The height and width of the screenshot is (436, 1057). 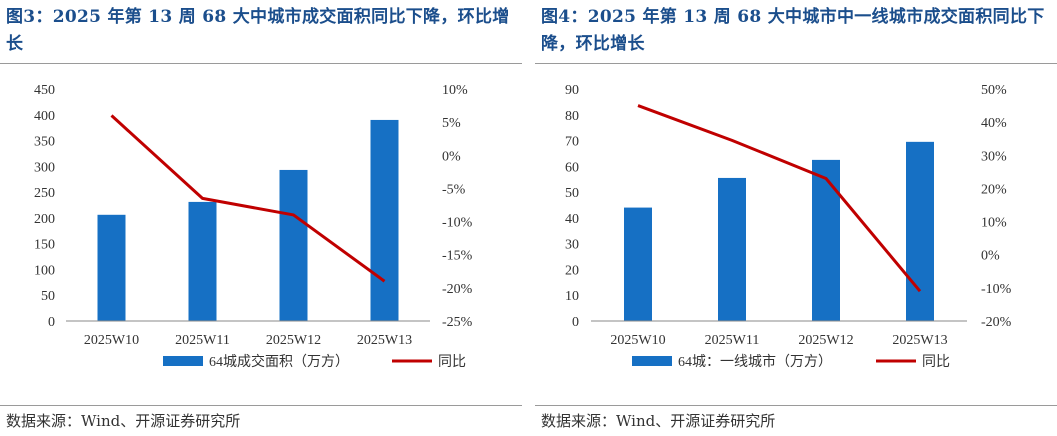 I want to click on y-tick-label: 300, so click(x=44, y=167).